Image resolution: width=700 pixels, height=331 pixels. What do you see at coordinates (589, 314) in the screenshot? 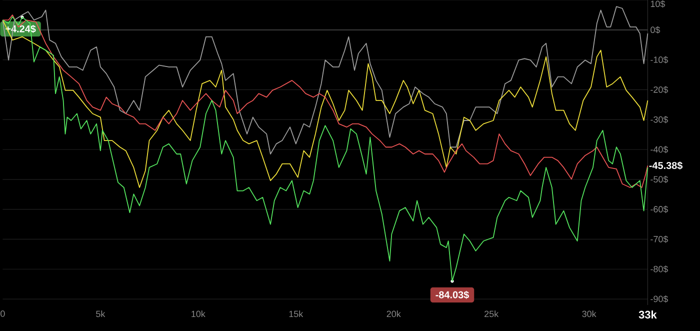
I see `x-tick-label: 30k` at bounding box center [589, 314].